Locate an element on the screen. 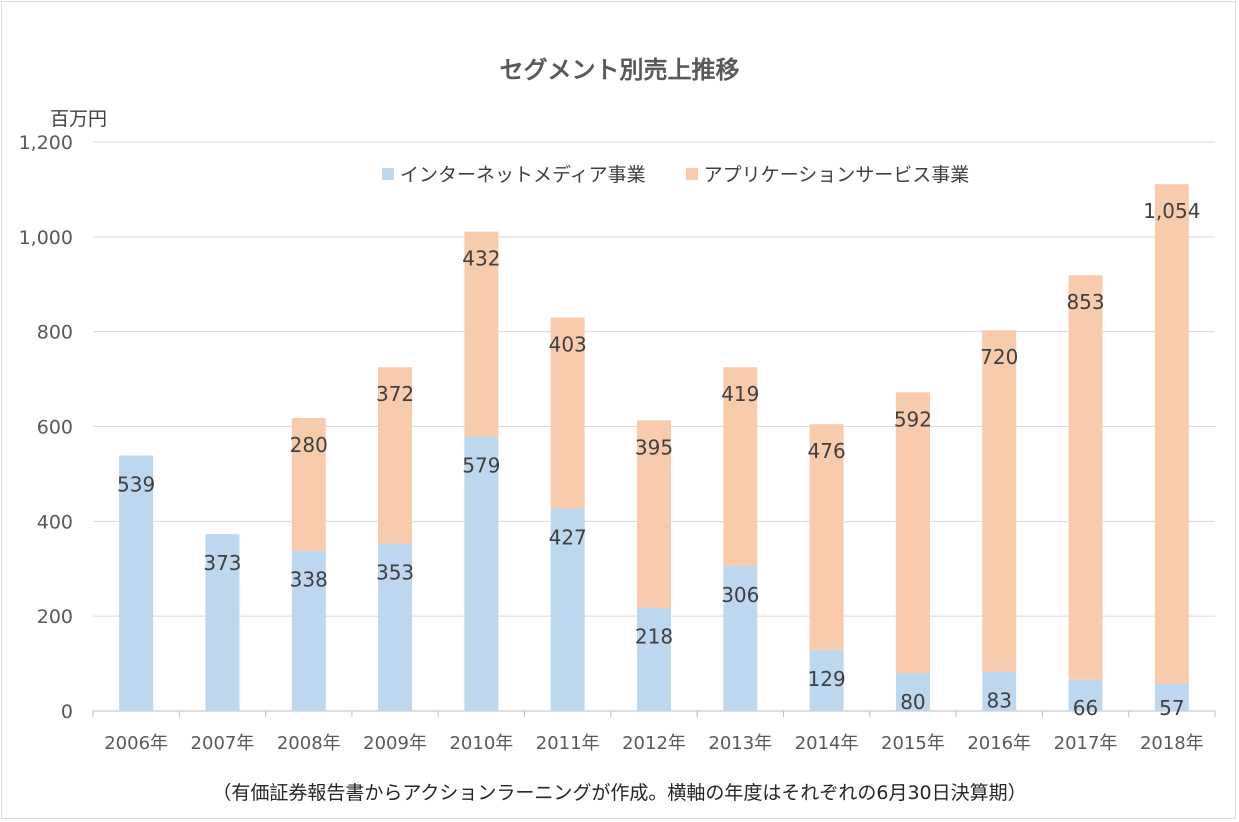  data-label-application-service: 395 is located at coordinates (654, 447).